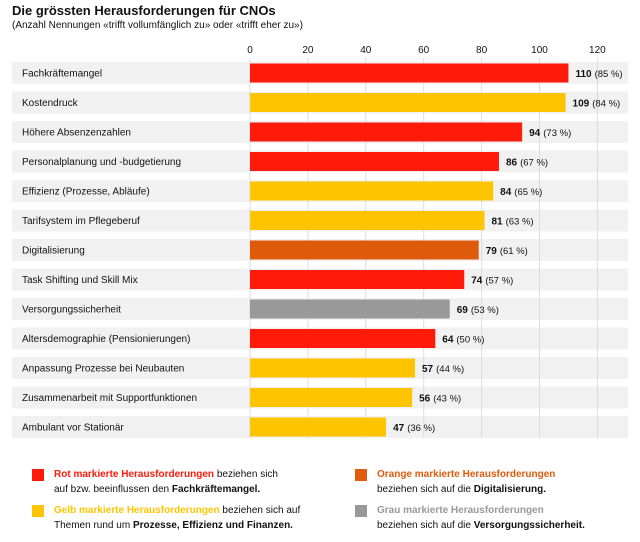 The width and height of the screenshot is (640, 542). What do you see at coordinates (414, 428) in the screenshot?
I see `value-label: 47 (36 %)` at bounding box center [414, 428].